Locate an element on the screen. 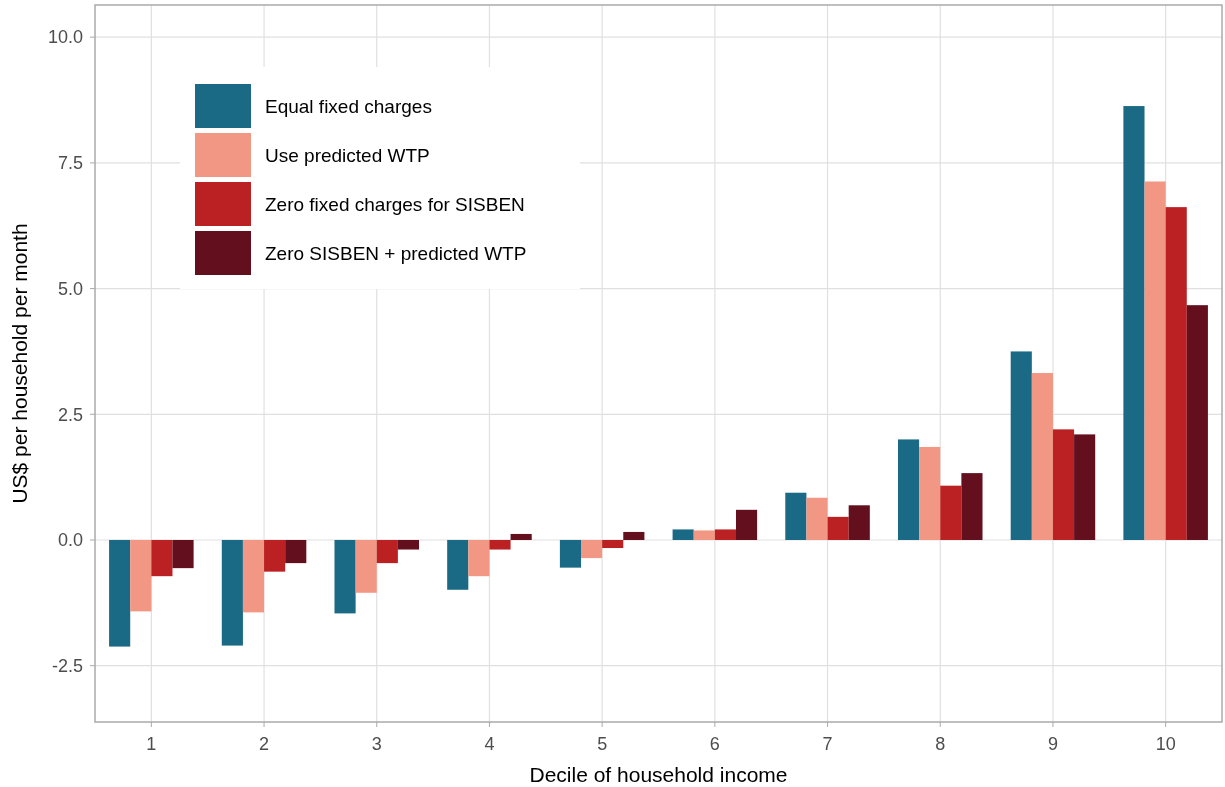 The height and width of the screenshot is (787, 1225). x-tick-label: 1 is located at coordinates (151, 744).